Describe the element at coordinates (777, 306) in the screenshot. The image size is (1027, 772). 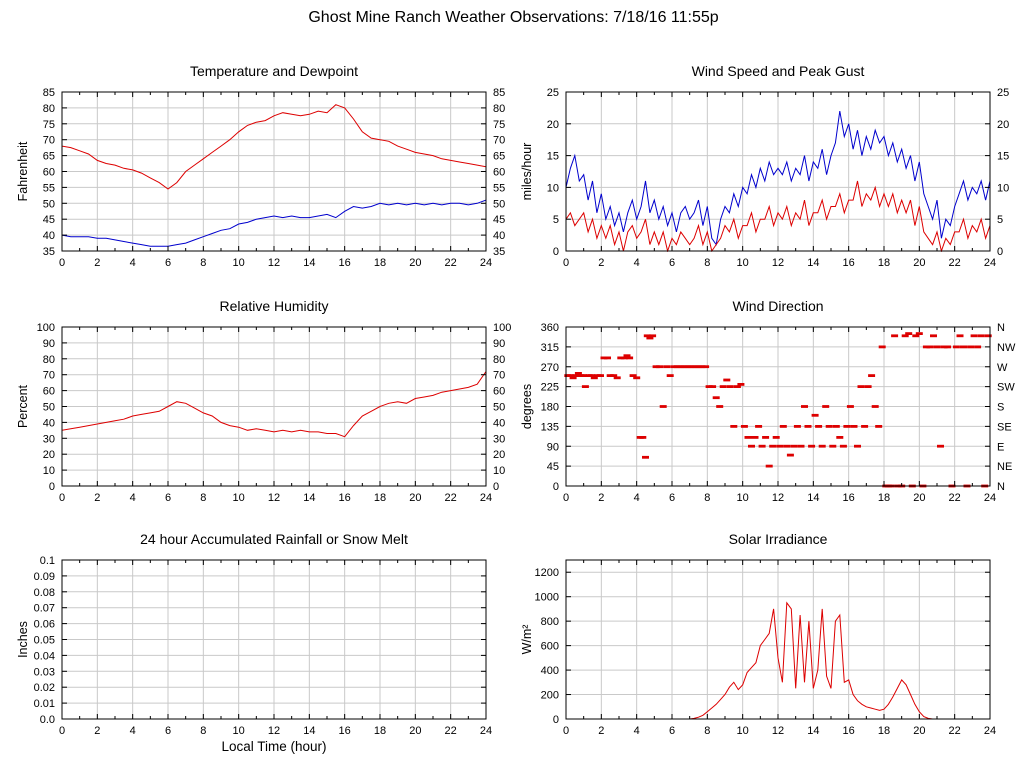
I see `svg-text: Wind Direction` at that location.